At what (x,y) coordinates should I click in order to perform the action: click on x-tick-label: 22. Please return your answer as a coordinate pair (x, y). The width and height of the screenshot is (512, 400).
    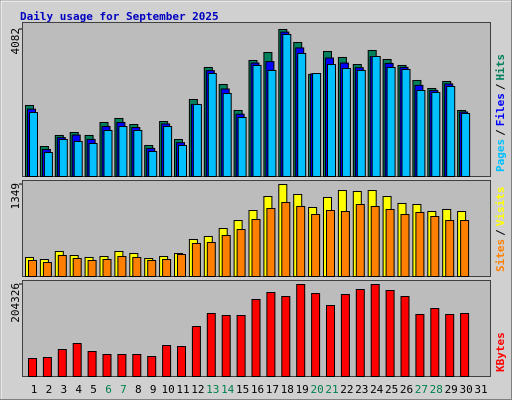
    Looking at the image, I should click on (346, 389).